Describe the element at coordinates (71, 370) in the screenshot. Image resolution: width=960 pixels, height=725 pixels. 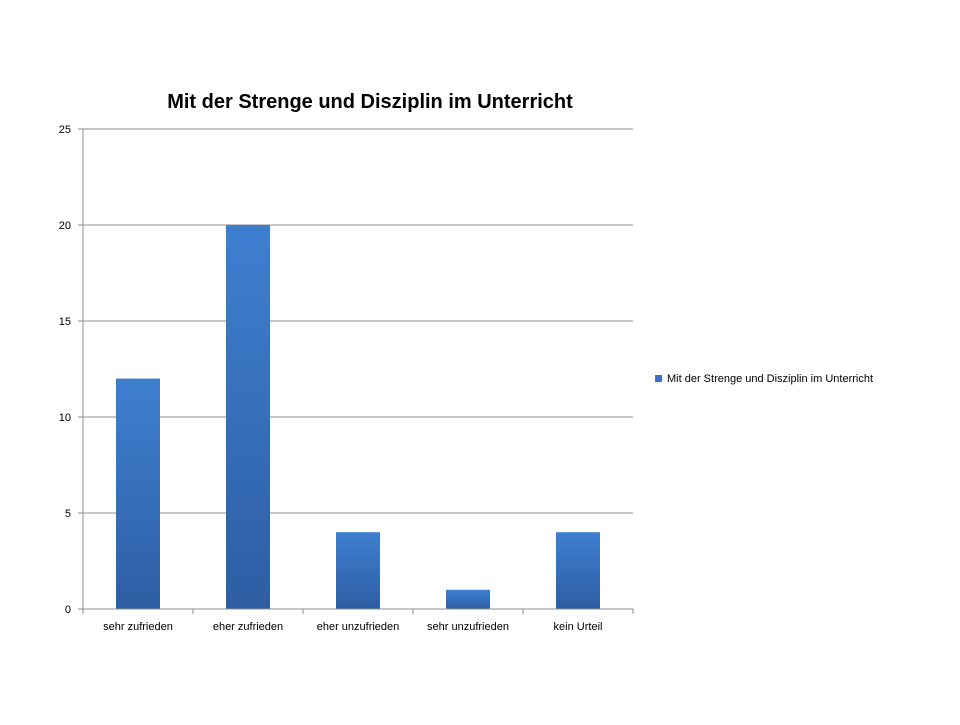
I see `y-axis-ticks: 0 5 10 15 20 25` at that location.